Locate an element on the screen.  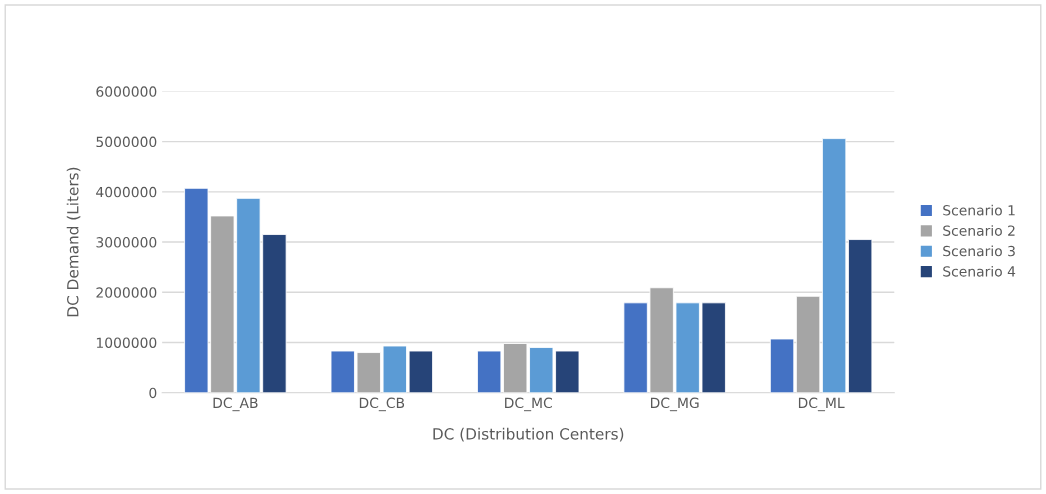
x-tick-label: DC_MC is located at coordinates (528, 404).